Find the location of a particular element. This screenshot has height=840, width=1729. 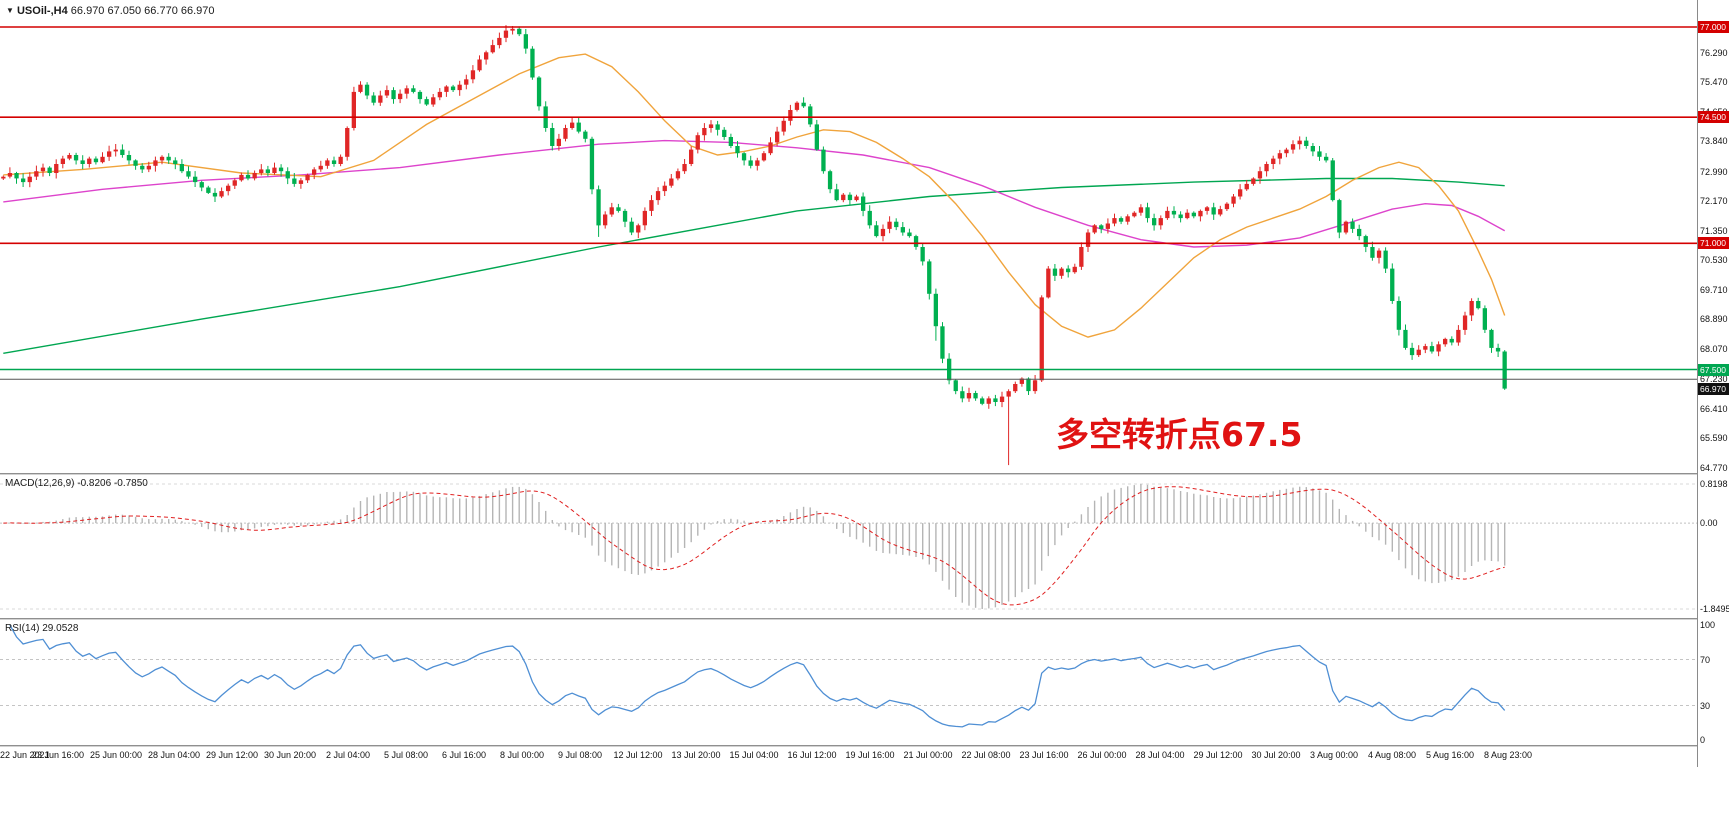

time-axis-label: 22 Jul 08:00 is located at coordinates (986, 755).